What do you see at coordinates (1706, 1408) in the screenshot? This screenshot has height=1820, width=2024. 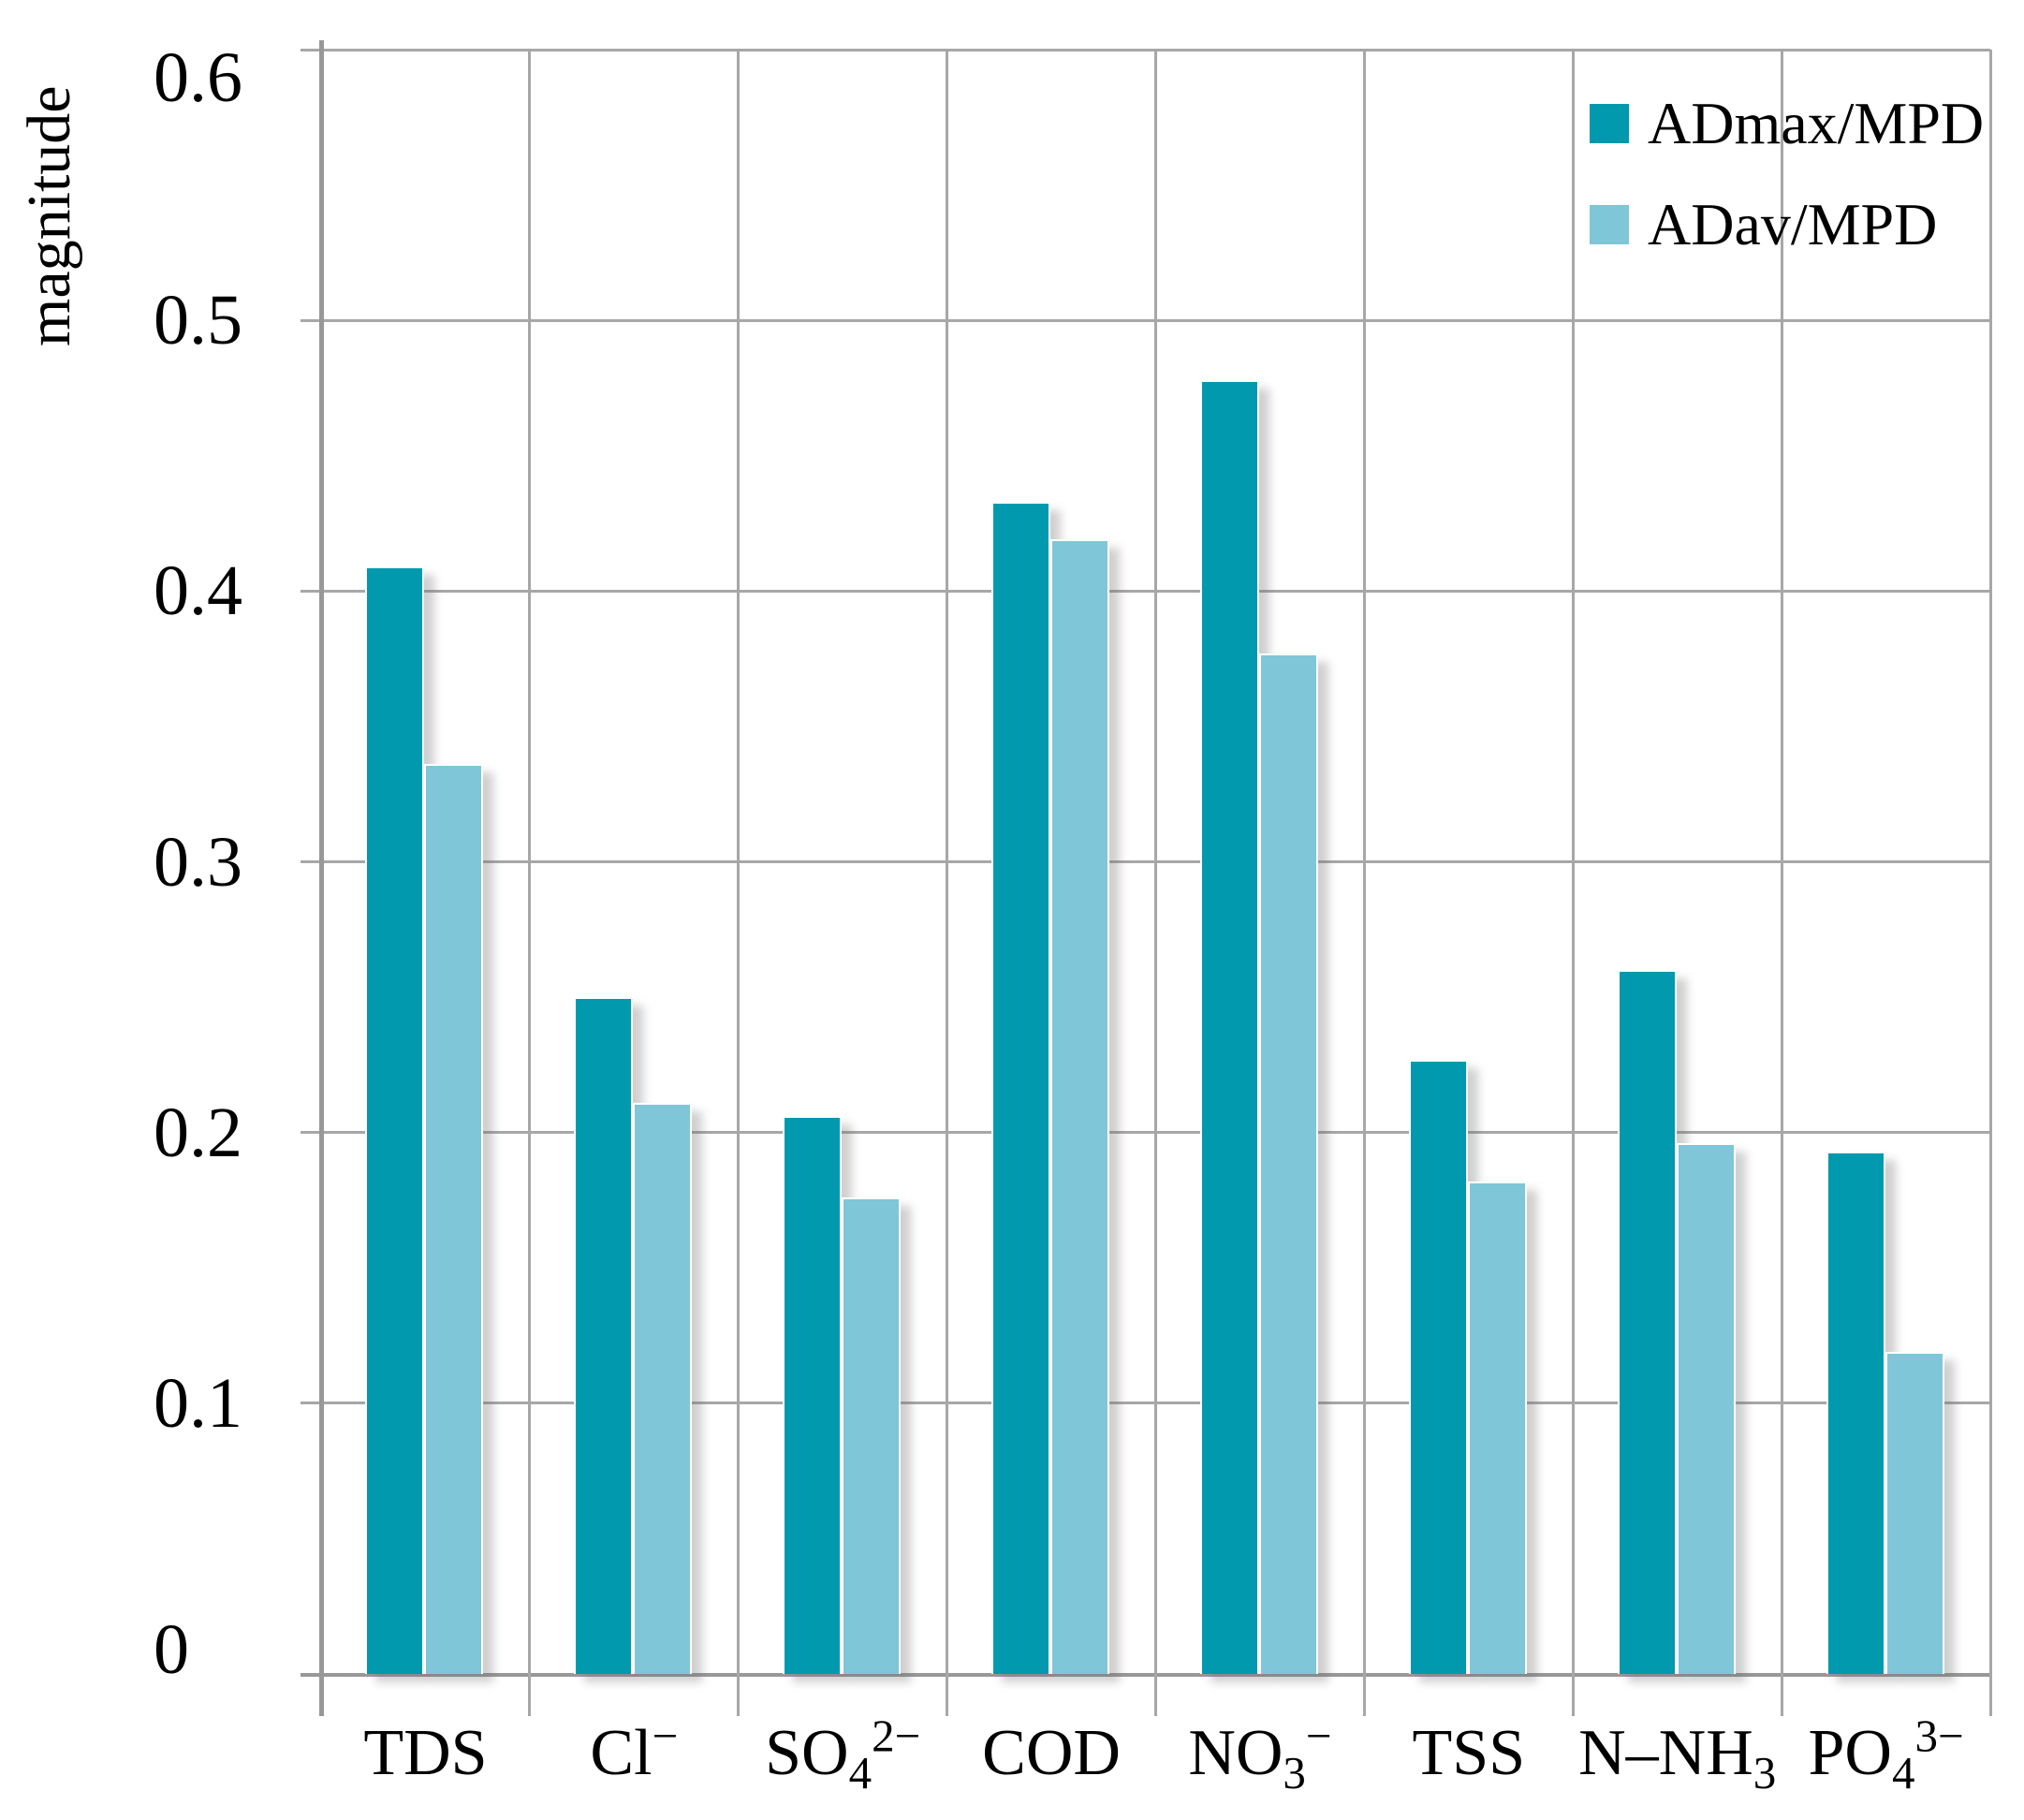 I see `bar-adav-N–NH3` at bounding box center [1706, 1408].